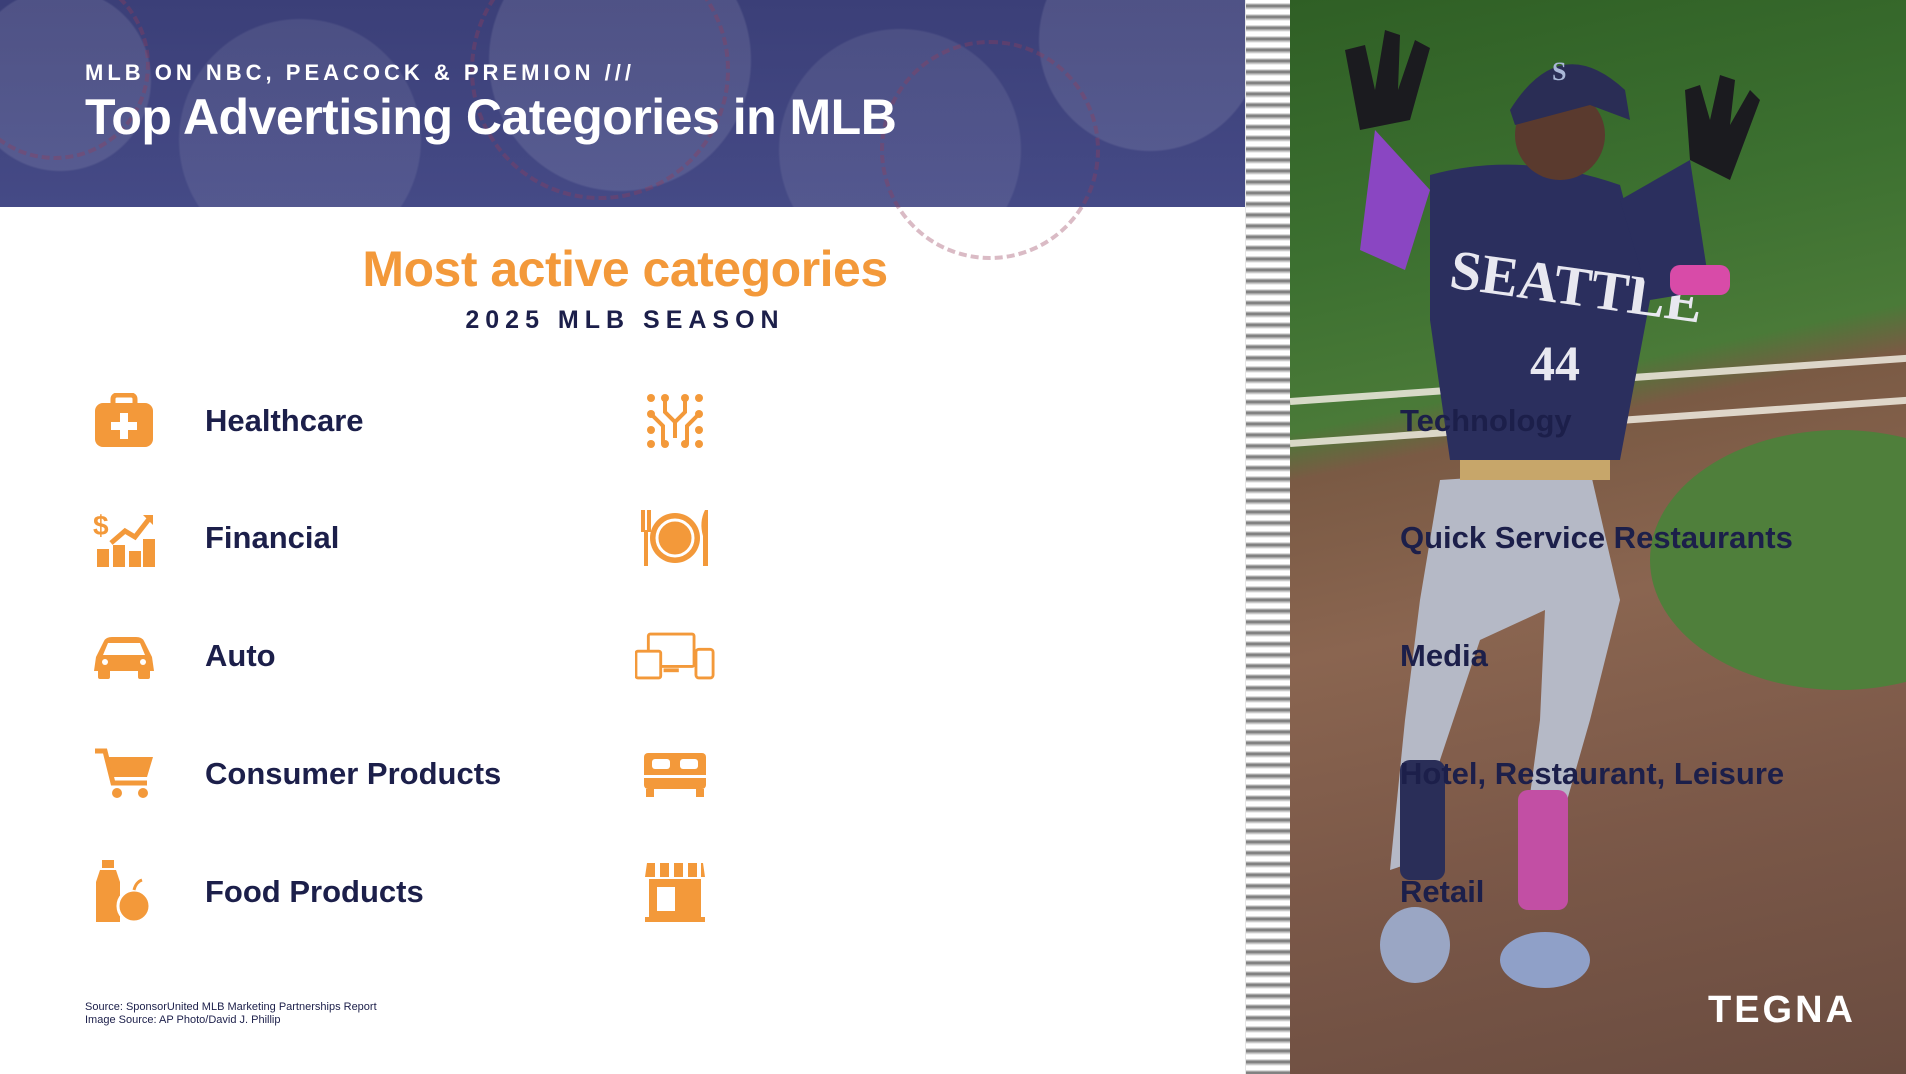  Describe the element at coordinates (124, 892) in the screenshot. I see `bottle-apple-icon` at that location.